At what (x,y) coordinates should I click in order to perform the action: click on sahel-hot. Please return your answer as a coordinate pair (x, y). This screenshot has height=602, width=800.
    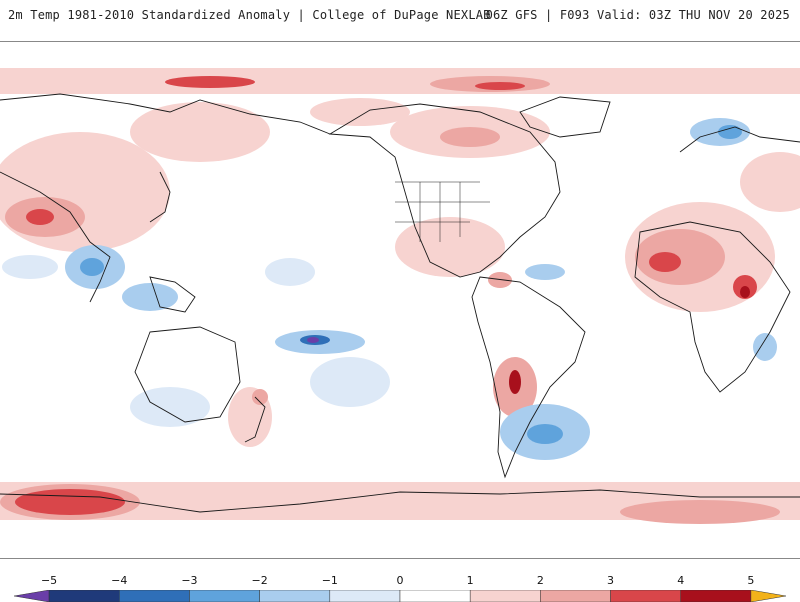
    Looking at the image, I should click on (665, 262).